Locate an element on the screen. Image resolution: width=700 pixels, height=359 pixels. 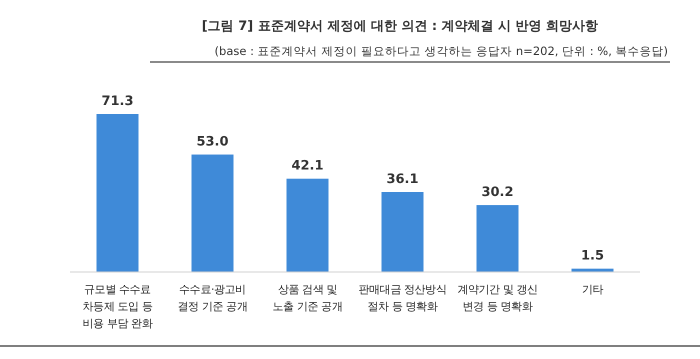
data-label: 36.1 is located at coordinates (402, 180).